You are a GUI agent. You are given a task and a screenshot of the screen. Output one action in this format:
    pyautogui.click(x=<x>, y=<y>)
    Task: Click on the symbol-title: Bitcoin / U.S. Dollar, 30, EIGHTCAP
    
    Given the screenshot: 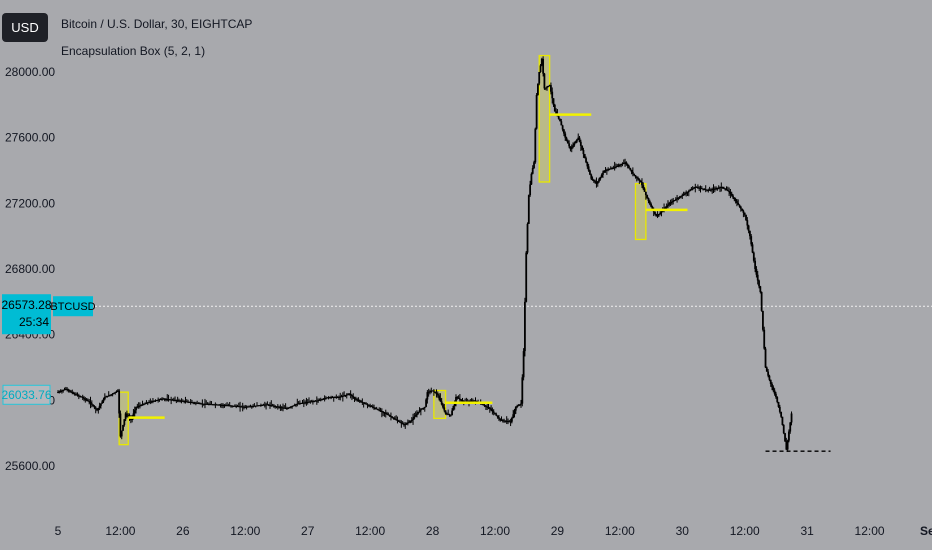 What is the action you would take?
    pyautogui.click(x=157, y=24)
    